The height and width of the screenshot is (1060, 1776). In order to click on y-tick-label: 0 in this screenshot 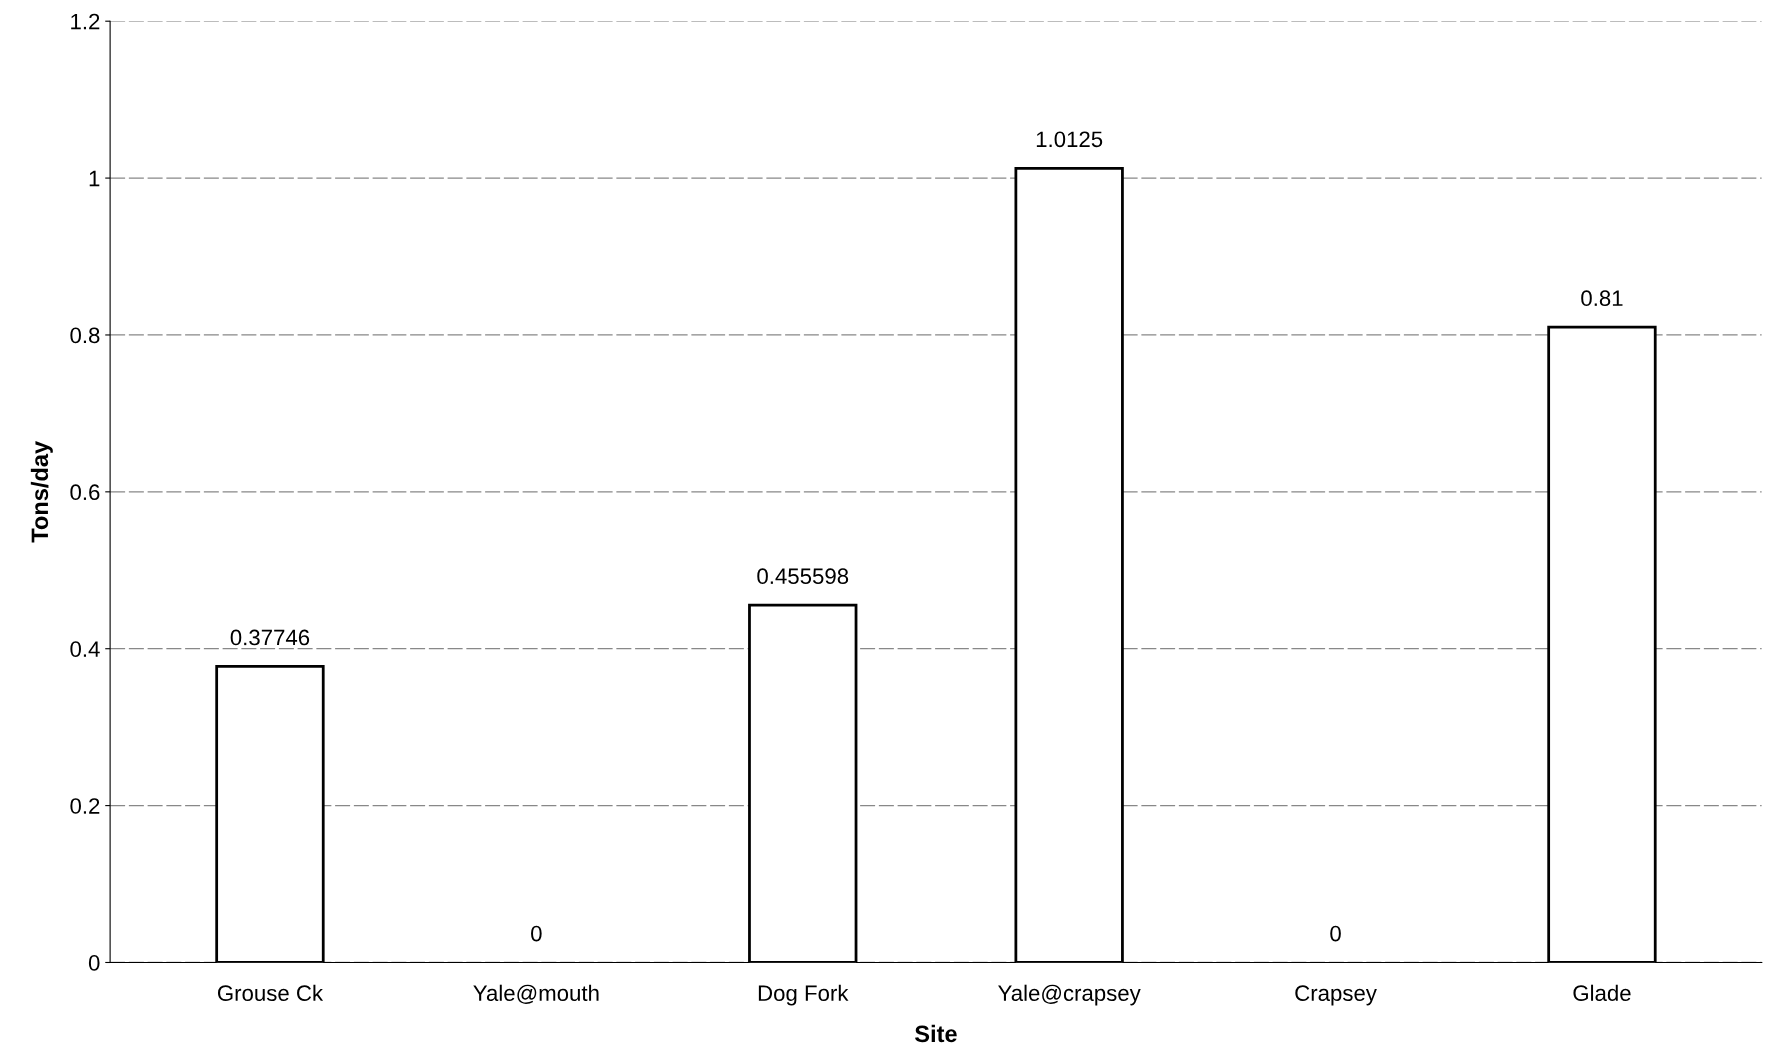, I will do `click(94, 963)`.